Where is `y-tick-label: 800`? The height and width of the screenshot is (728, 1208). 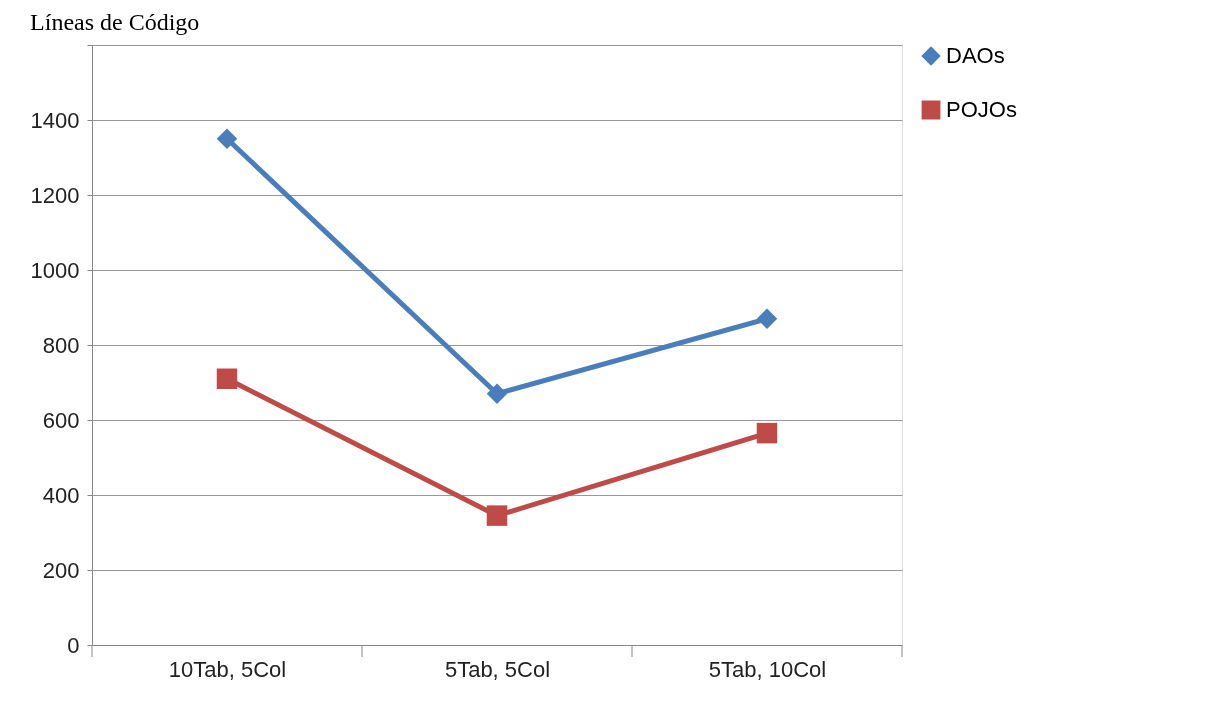
y-tick-label: 800 is located at coordinates (61, 345).